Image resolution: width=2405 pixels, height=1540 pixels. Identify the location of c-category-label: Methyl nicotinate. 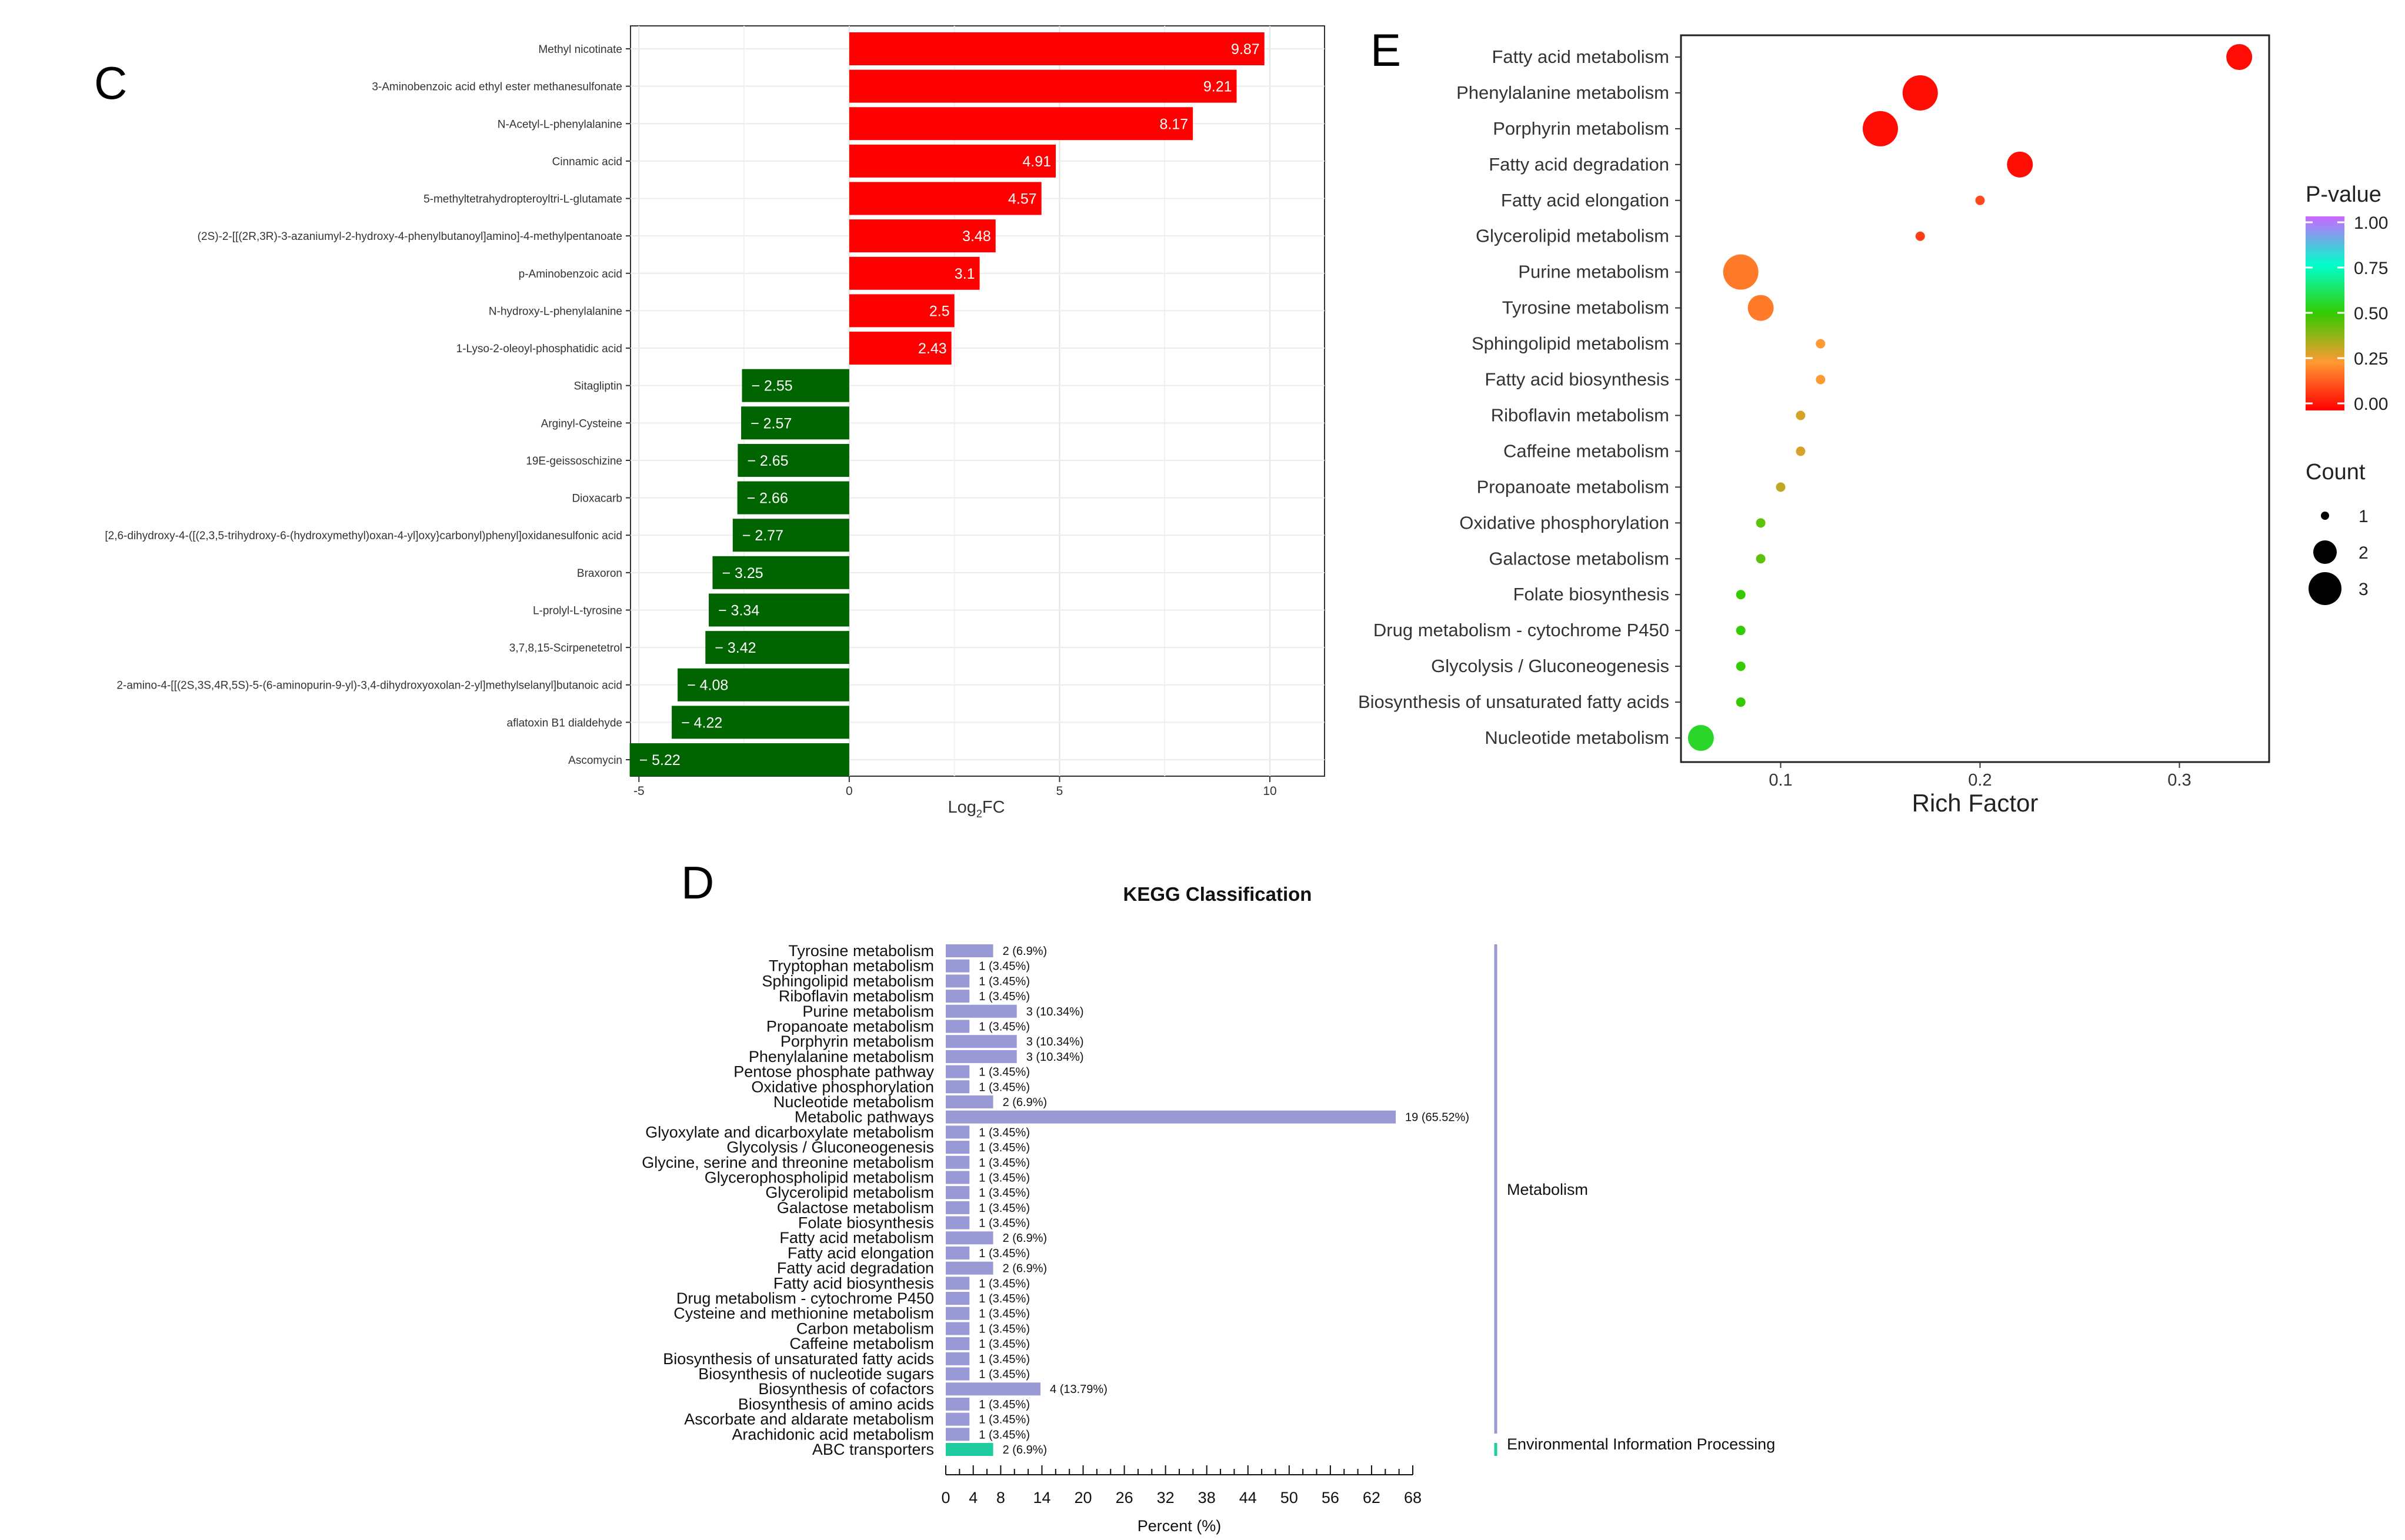
(580, 50).